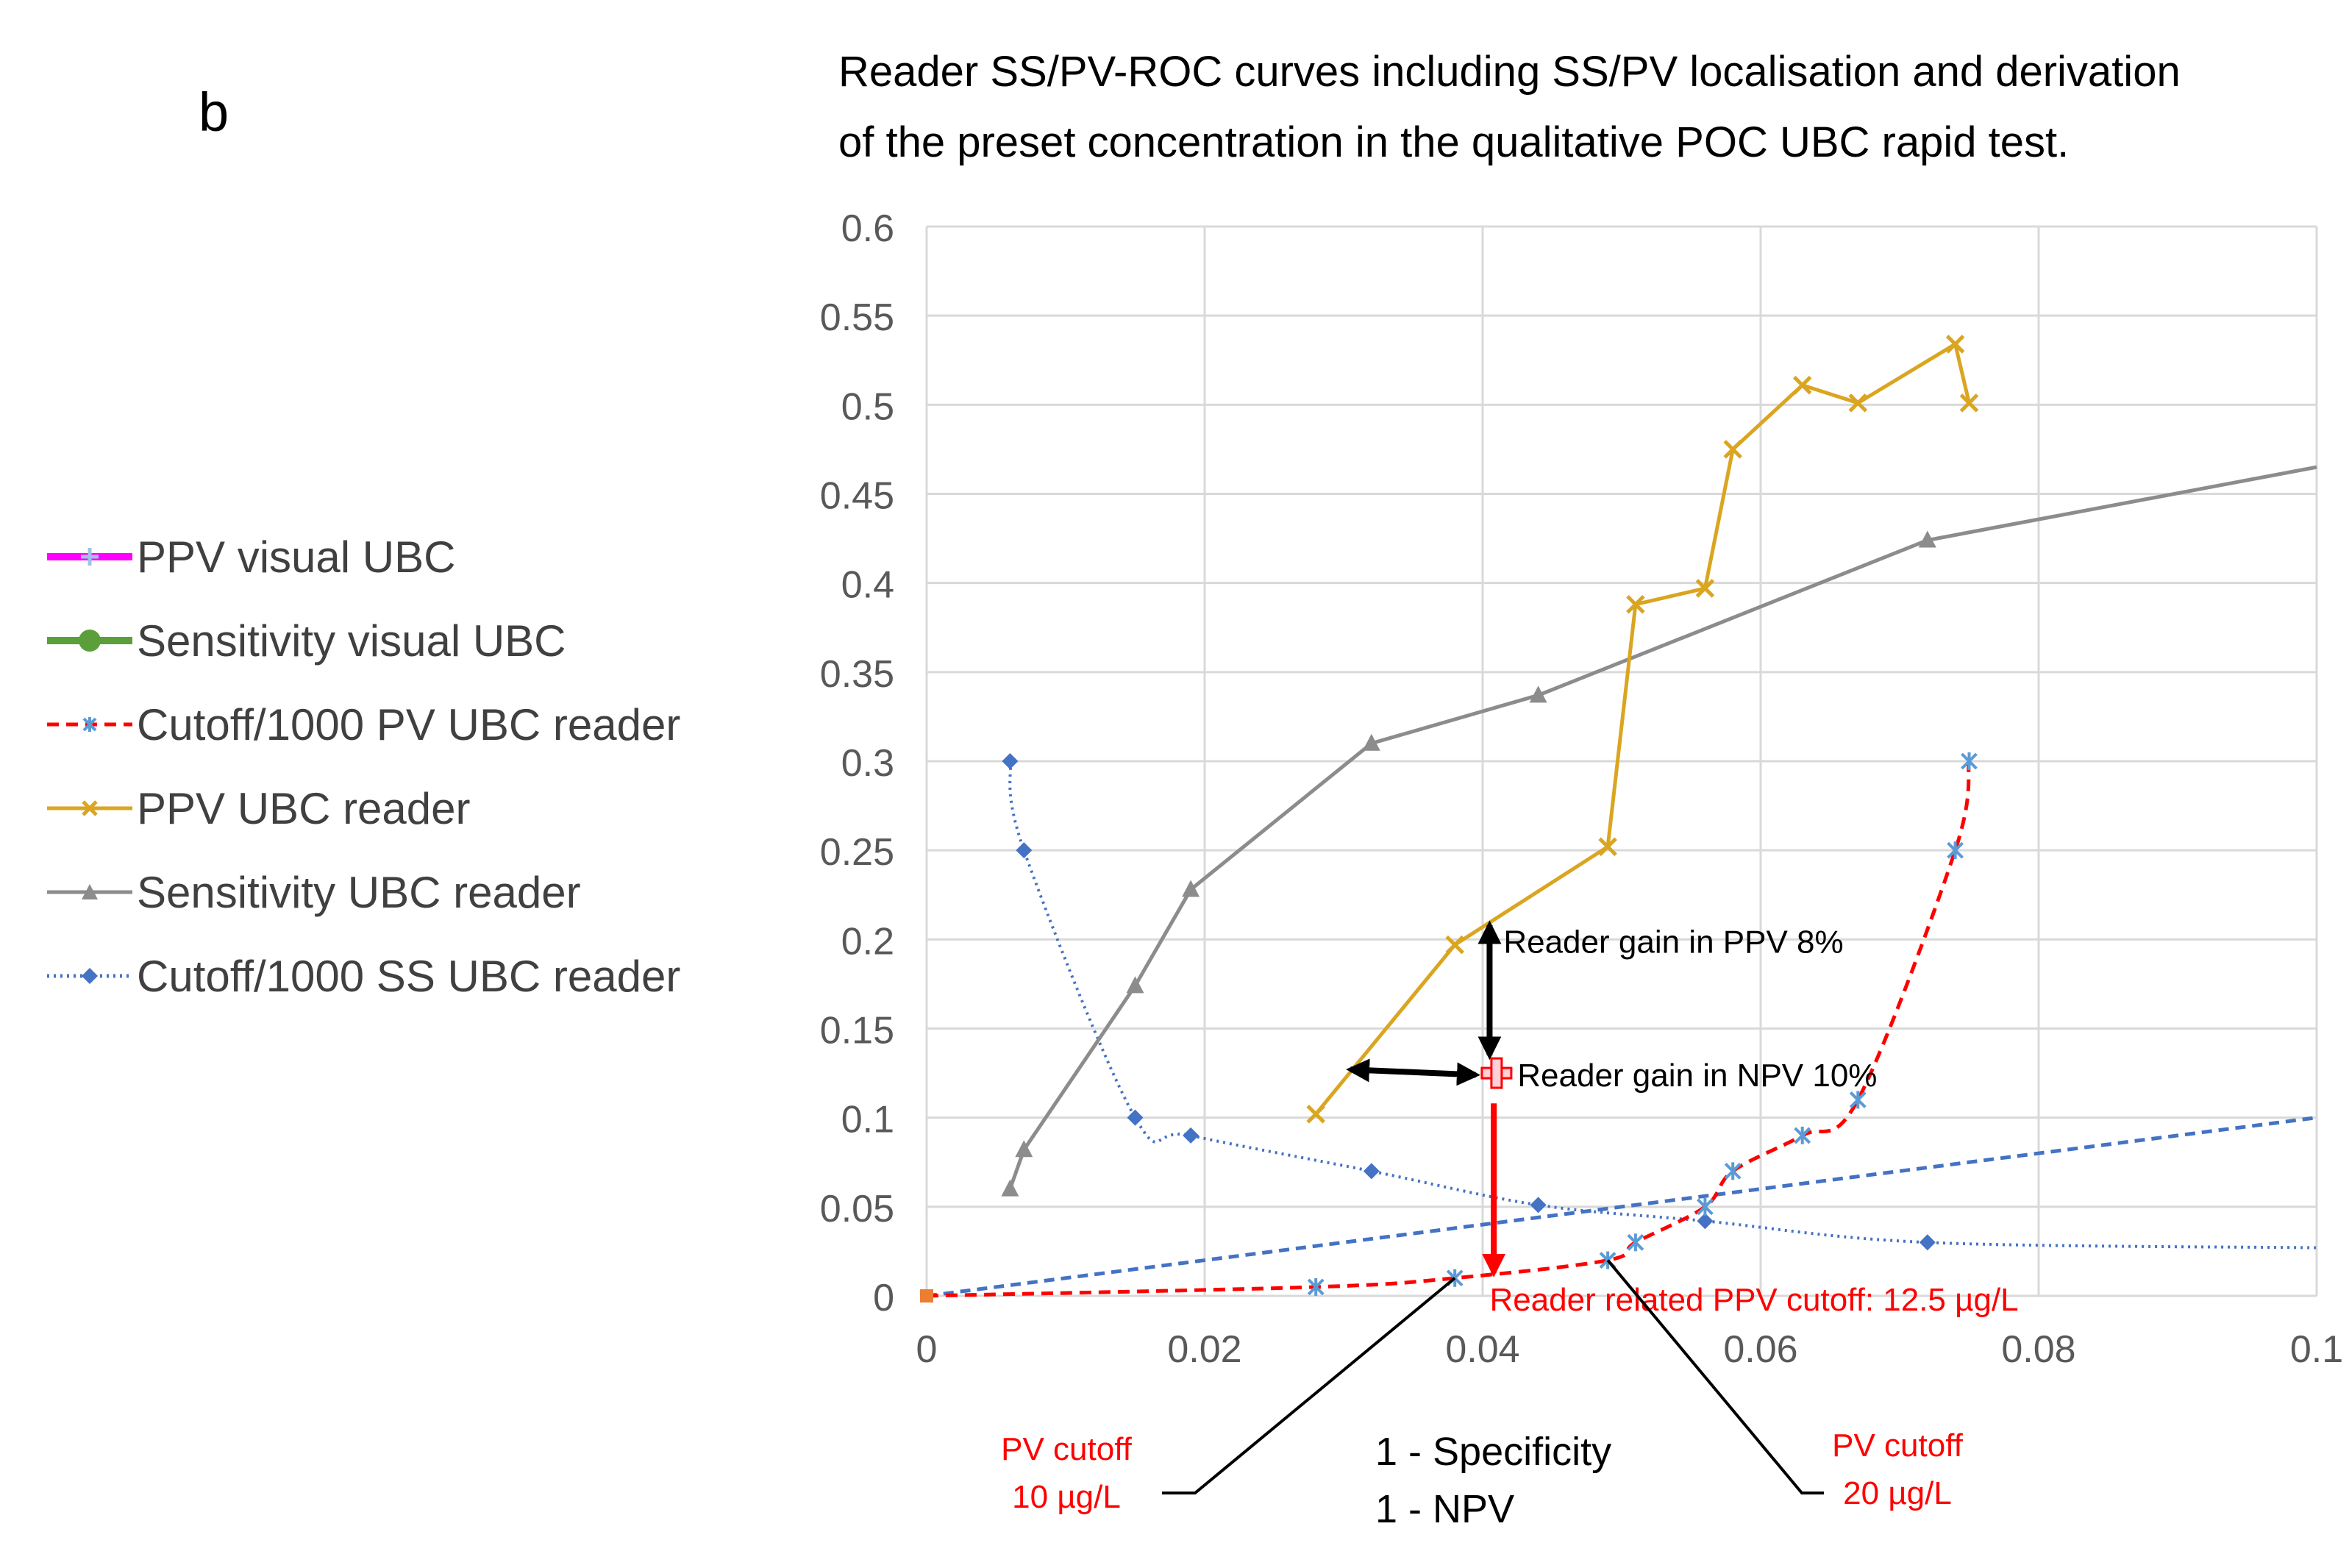 The width and height of the screenshot is (2349, 1568). Describe the element at coordinates (1760, 1349) in the screenshot. I see `x-tick-label: 0.06` at that location.